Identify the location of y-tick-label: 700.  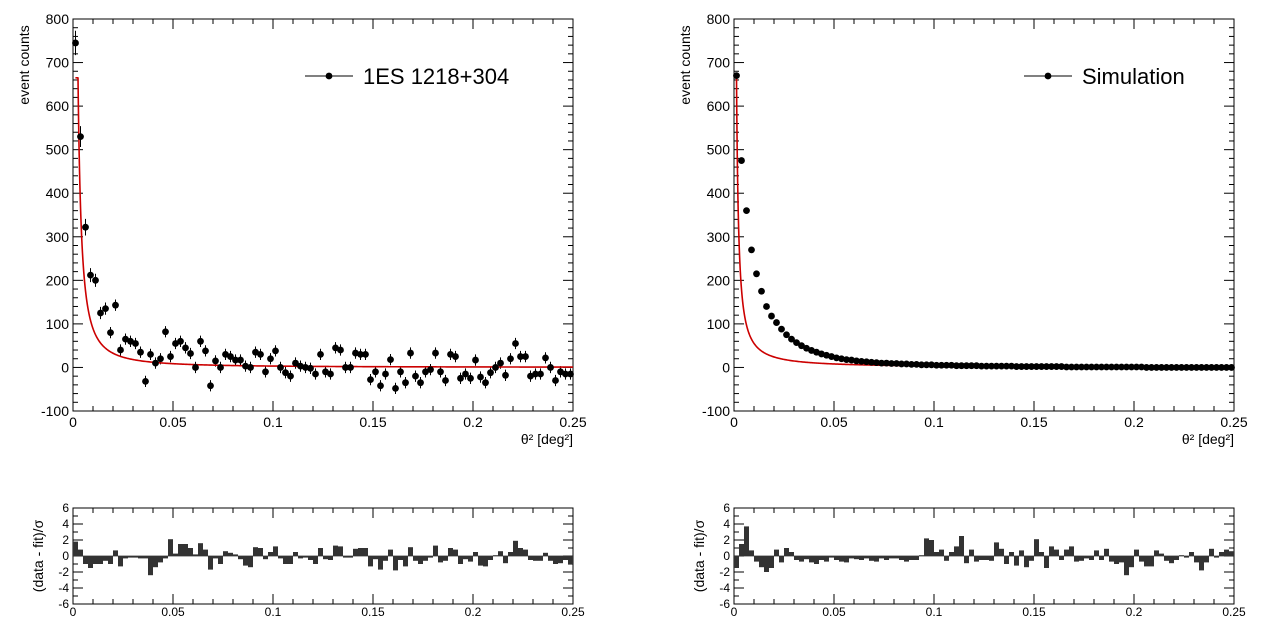
(58, 63).